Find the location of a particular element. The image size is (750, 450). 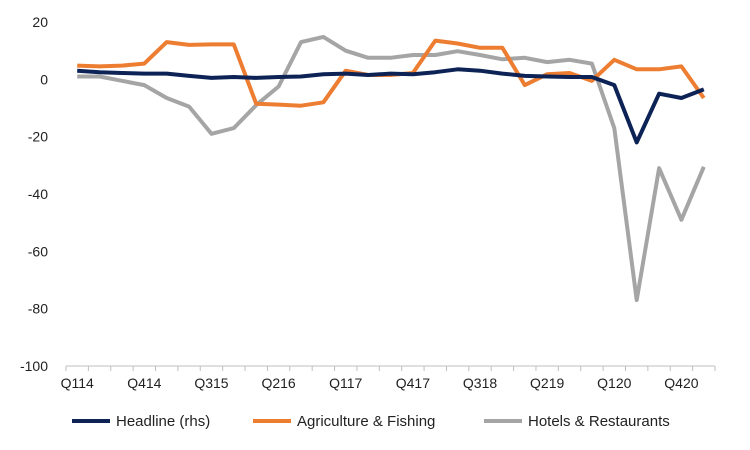

x-tick-label: Q315 is located at coordinates (211, 383).